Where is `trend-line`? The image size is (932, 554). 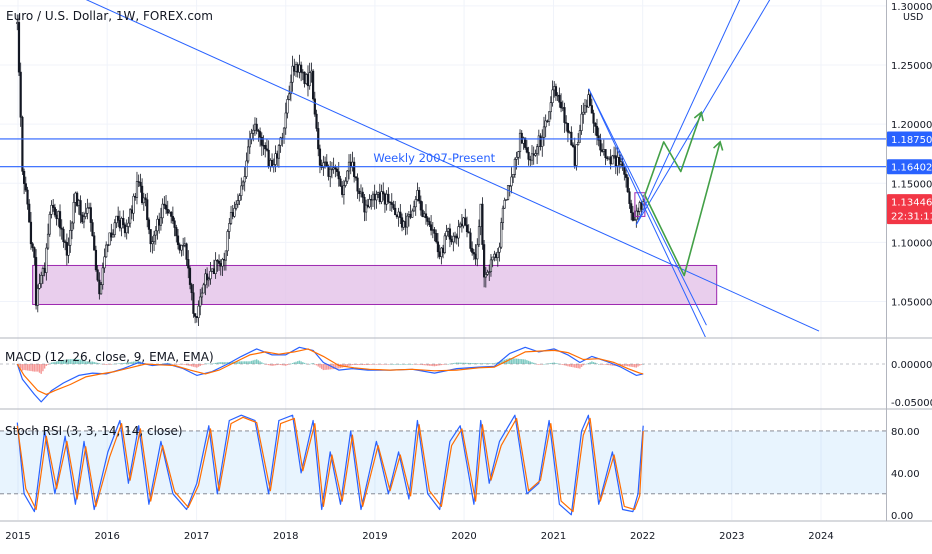
trend-line is located at coordinates (647, 212).